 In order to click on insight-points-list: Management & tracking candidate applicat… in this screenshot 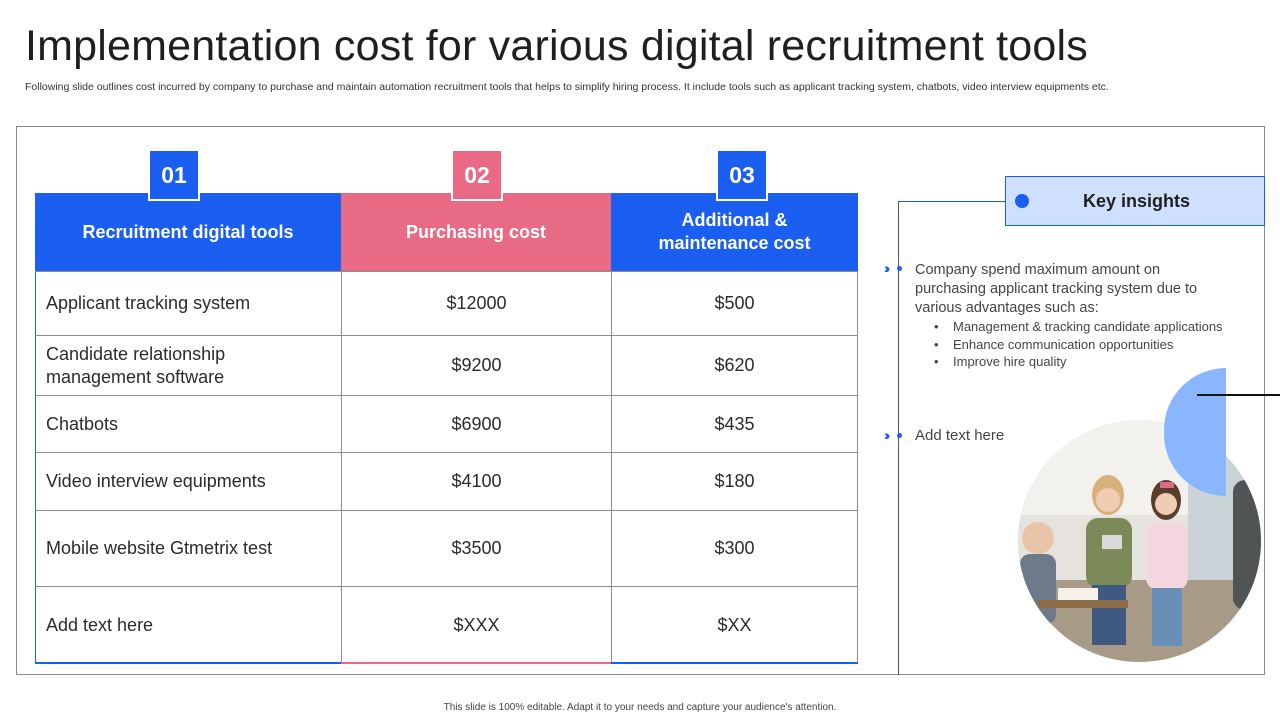, I will do `click(1079, 344)`.